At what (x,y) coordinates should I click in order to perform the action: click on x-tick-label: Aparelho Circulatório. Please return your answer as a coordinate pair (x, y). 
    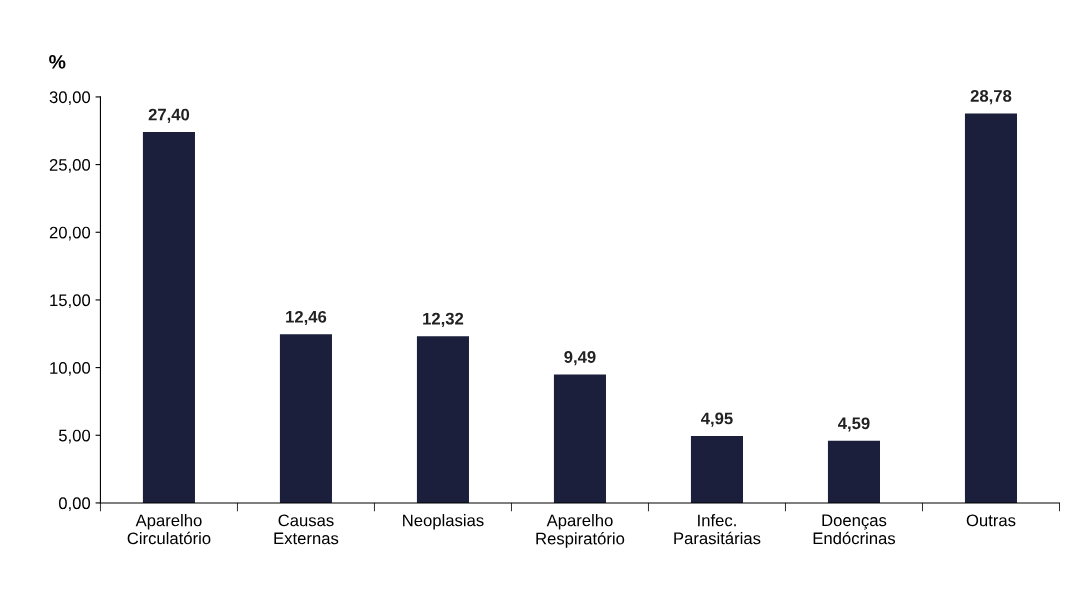
    Looking at the image, I should click on (169, 529).